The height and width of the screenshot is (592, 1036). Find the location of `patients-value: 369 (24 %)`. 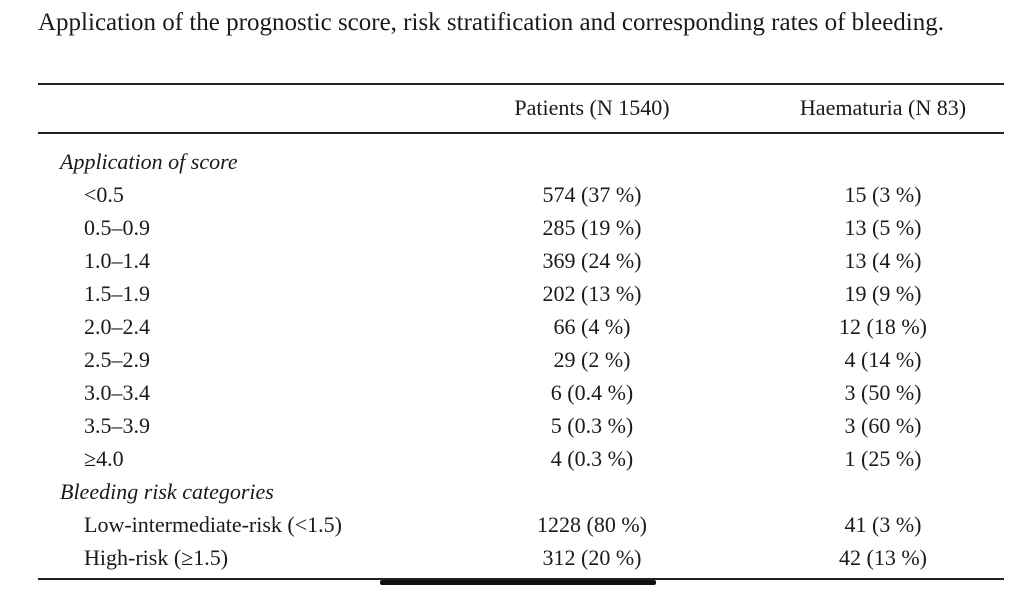

patients-value: 369 (24 %) is located at coordinates (592, 260).